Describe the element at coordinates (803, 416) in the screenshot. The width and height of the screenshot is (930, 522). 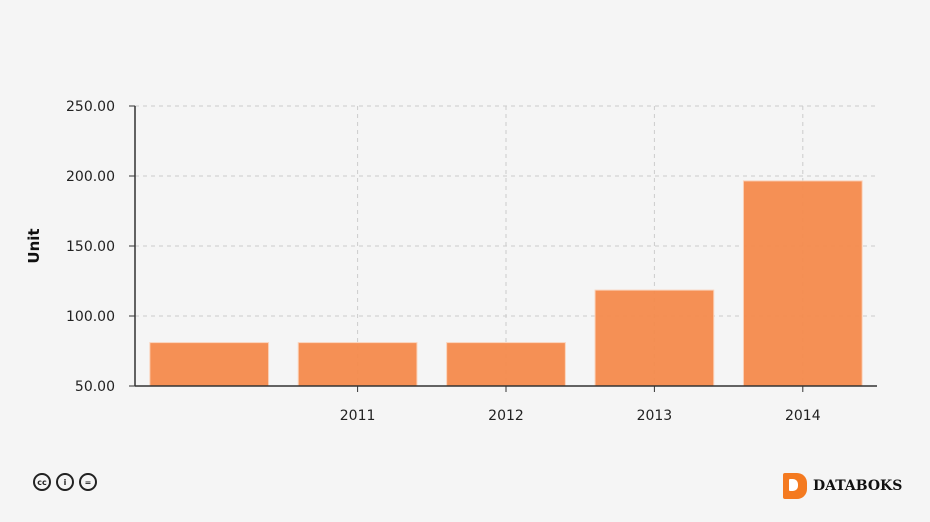
I see `x-tick-label: 2014` at that location.